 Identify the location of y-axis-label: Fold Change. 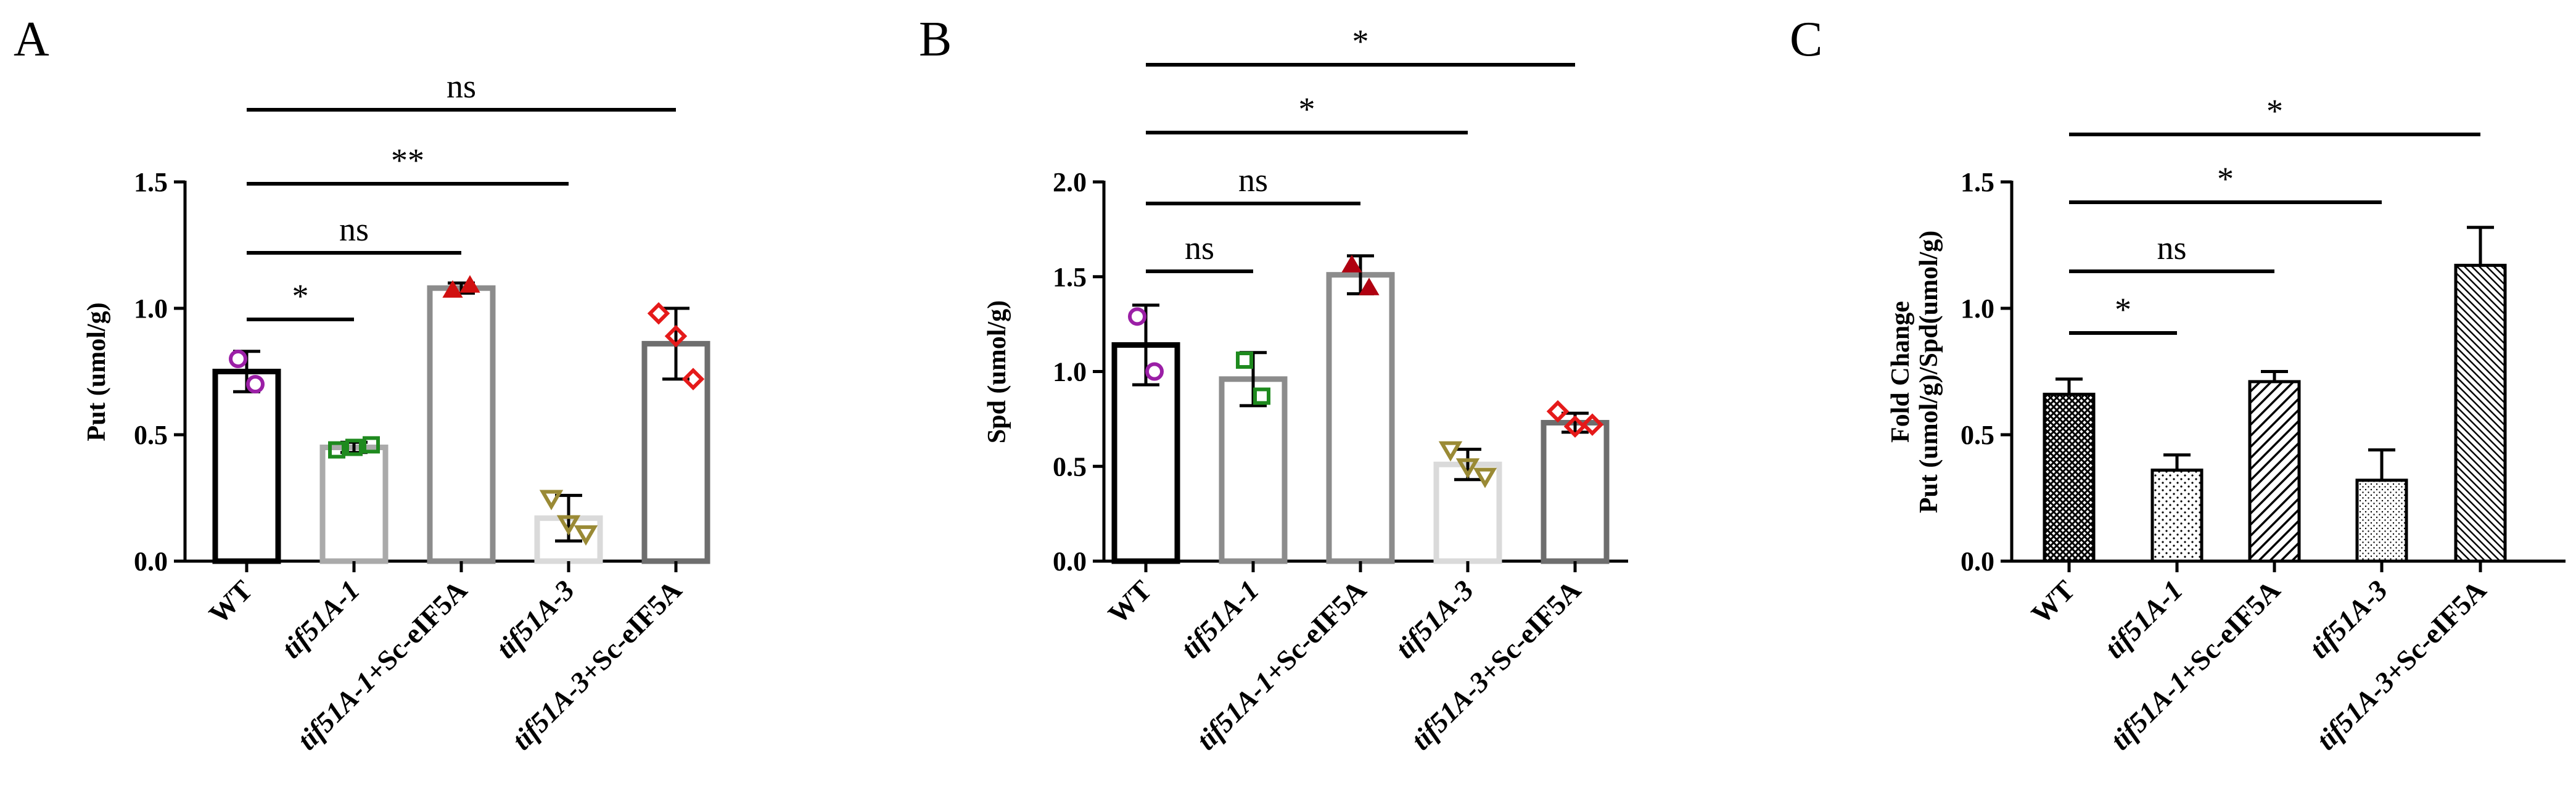
(1901, 372).